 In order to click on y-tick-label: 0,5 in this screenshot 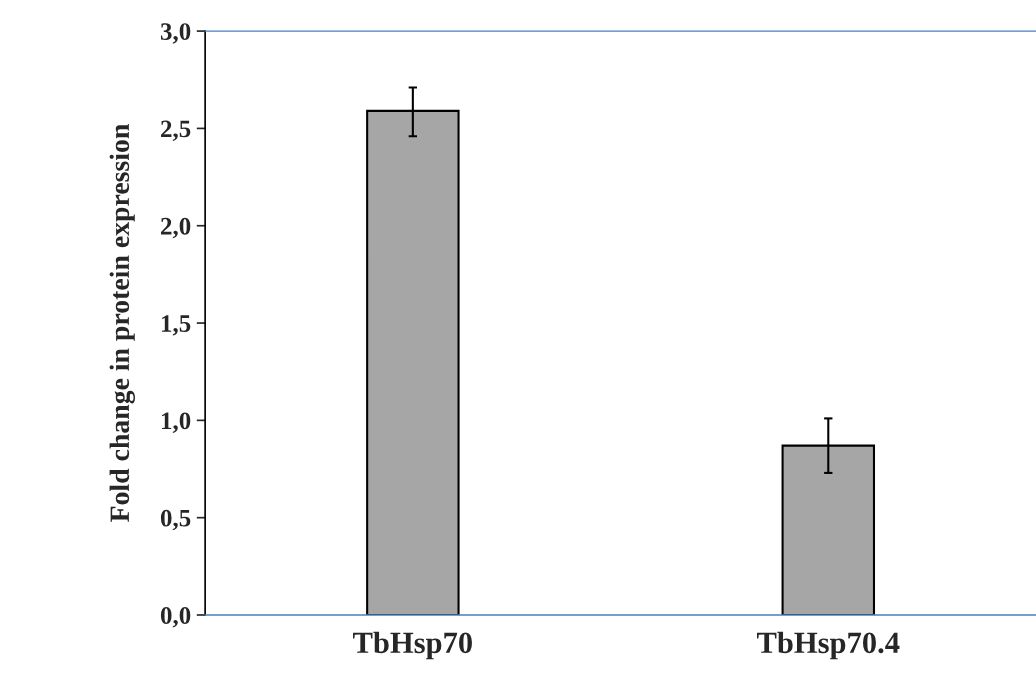, I will do `click(175, 520)`.